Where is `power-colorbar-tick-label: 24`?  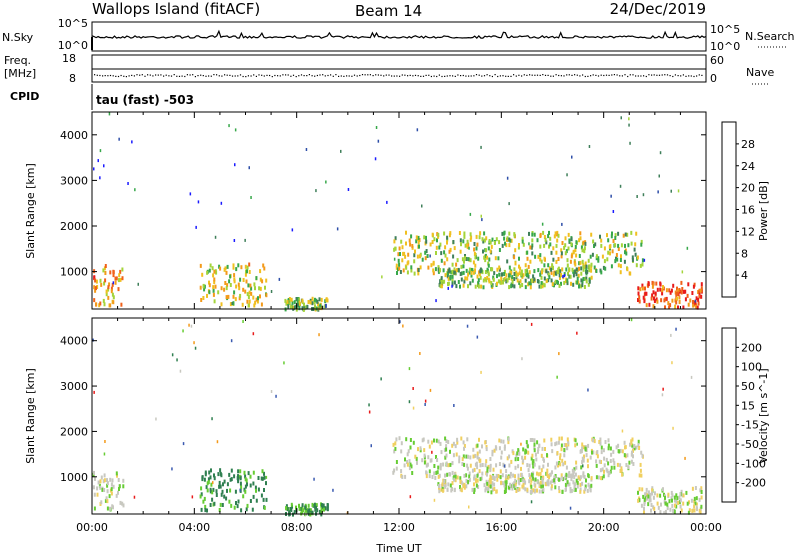 power-colorbar-tick-label: 24 is located at coordinates (748, 166).